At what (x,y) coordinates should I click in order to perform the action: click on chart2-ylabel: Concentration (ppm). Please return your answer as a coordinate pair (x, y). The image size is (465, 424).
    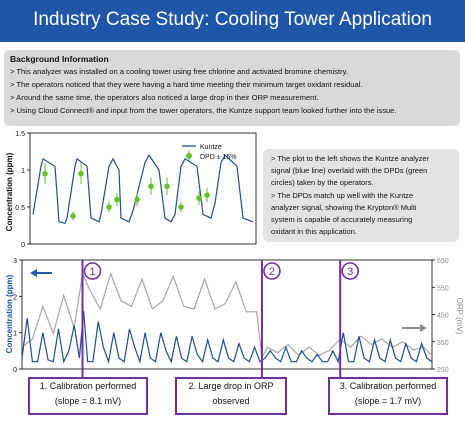
    Looking at the image, I should click on (9, 313).